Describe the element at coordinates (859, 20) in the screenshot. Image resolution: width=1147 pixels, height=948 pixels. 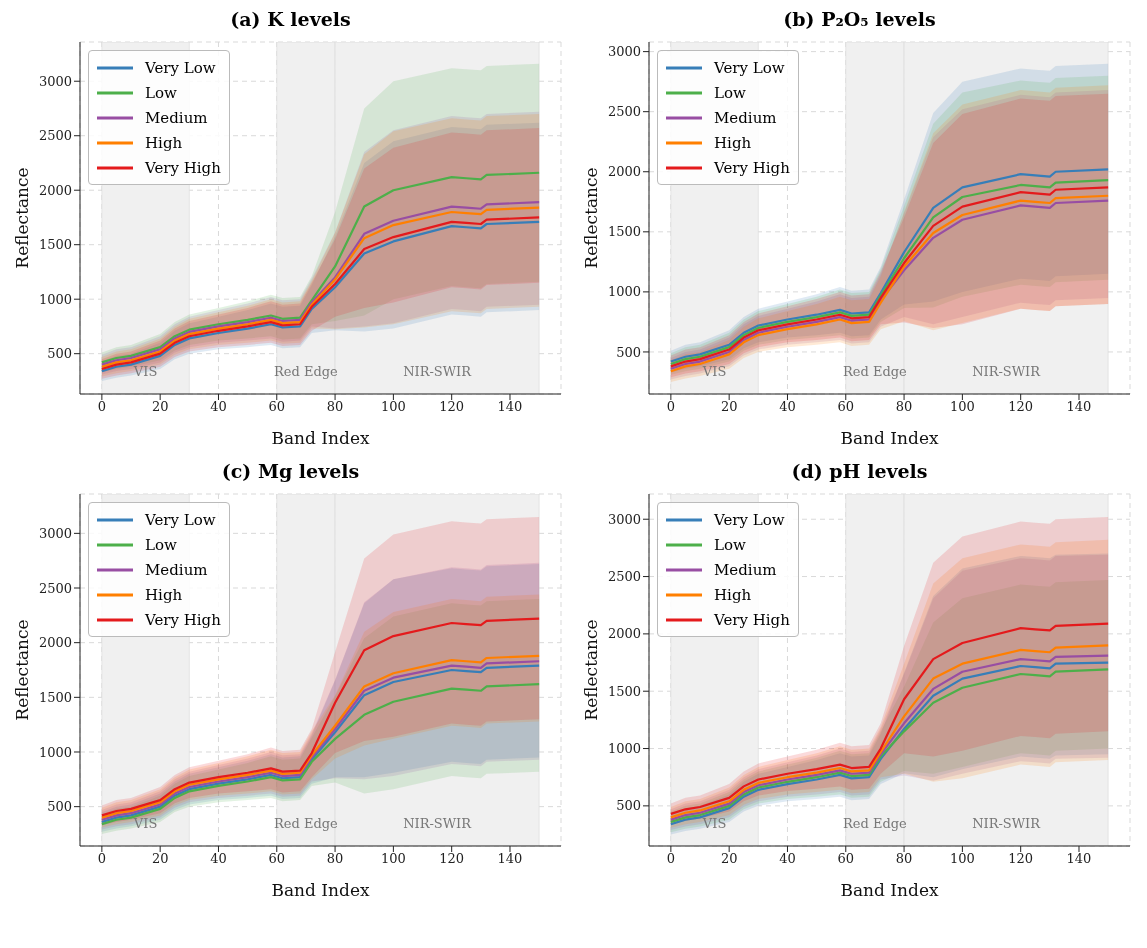
I see `chart-title: (b) P₂O₅ levels` at that location.